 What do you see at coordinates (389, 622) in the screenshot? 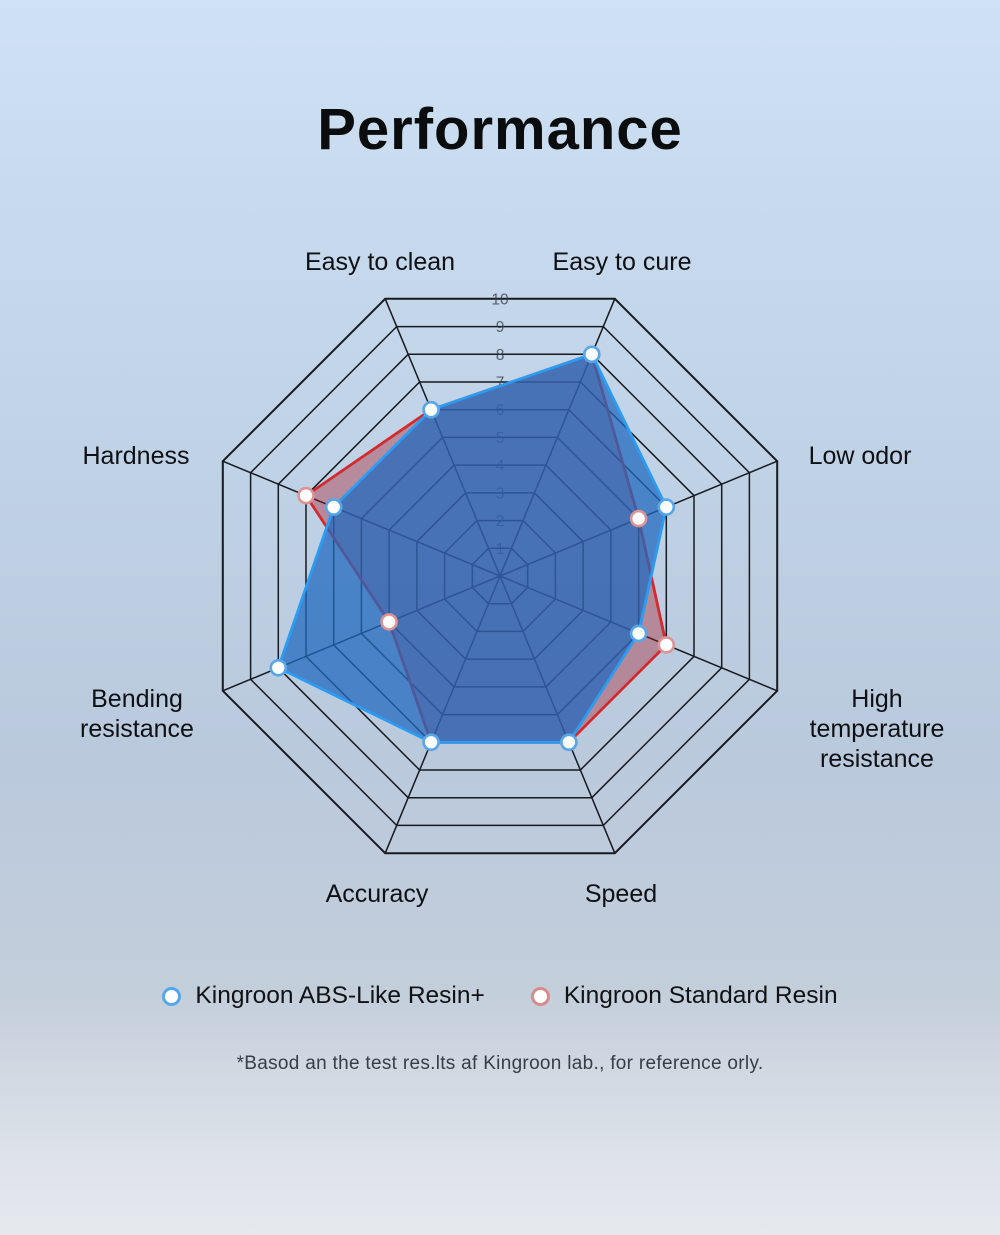
I see `data-point-kingroon-standard-resin-bending-resistance` at bounding box center [389, 622].